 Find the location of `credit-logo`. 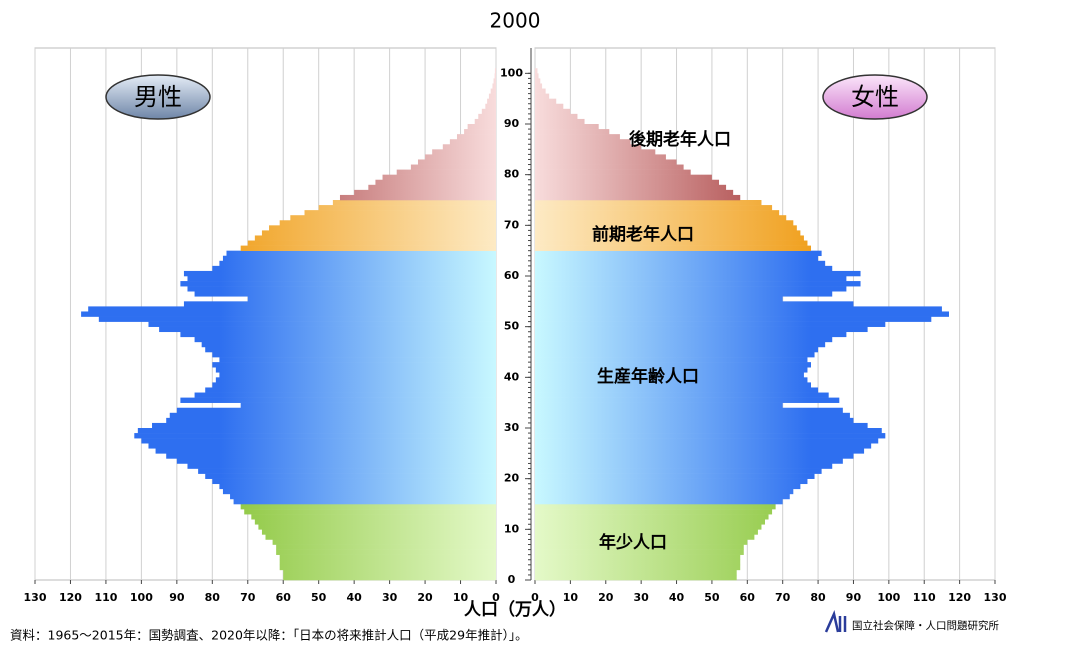

credit-logo is located at coordinates (835, 621).